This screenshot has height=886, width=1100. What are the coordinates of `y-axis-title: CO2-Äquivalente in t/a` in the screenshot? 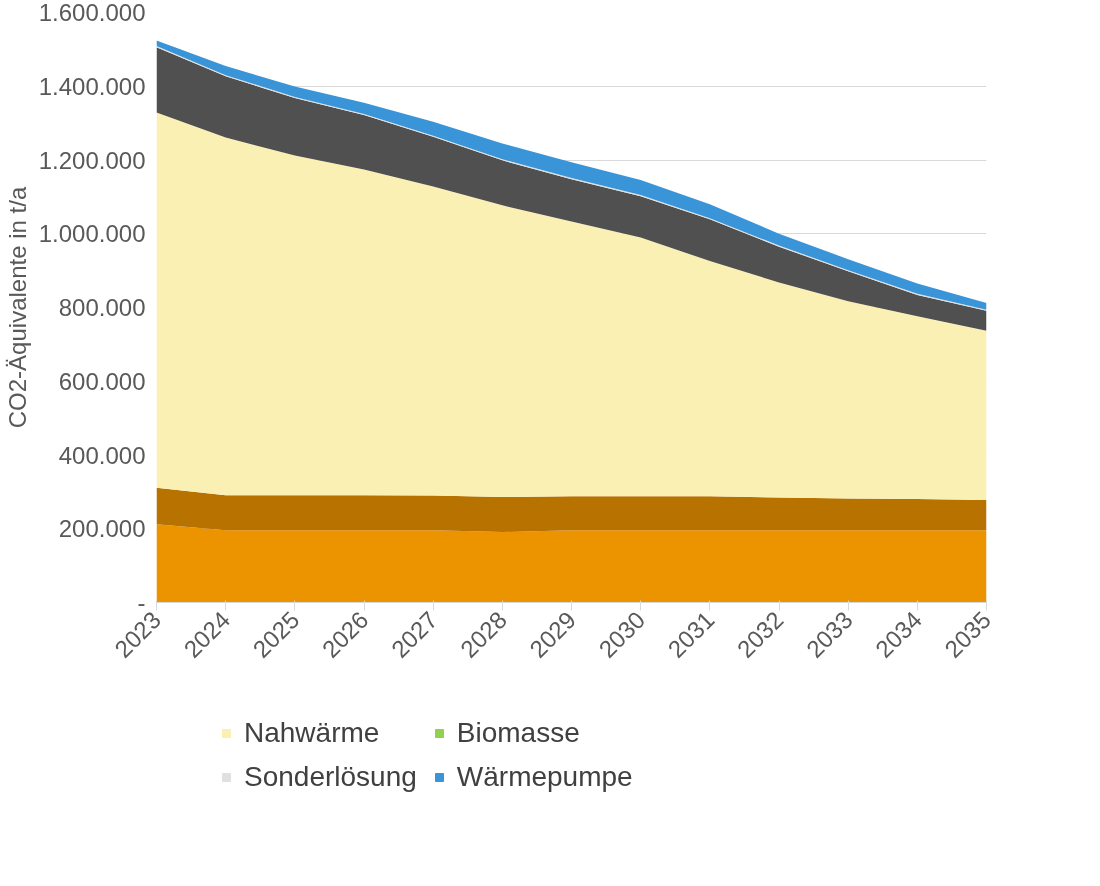 It's located at (17, 307).